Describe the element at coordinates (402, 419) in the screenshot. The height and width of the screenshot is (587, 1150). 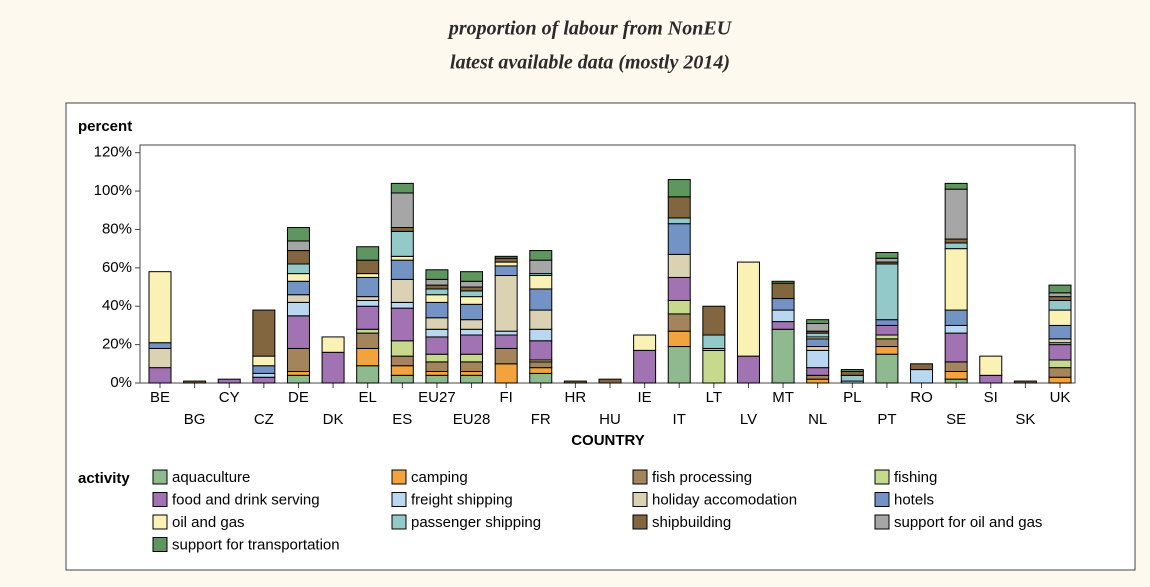
I see `x-tick-label: ES` at that location.